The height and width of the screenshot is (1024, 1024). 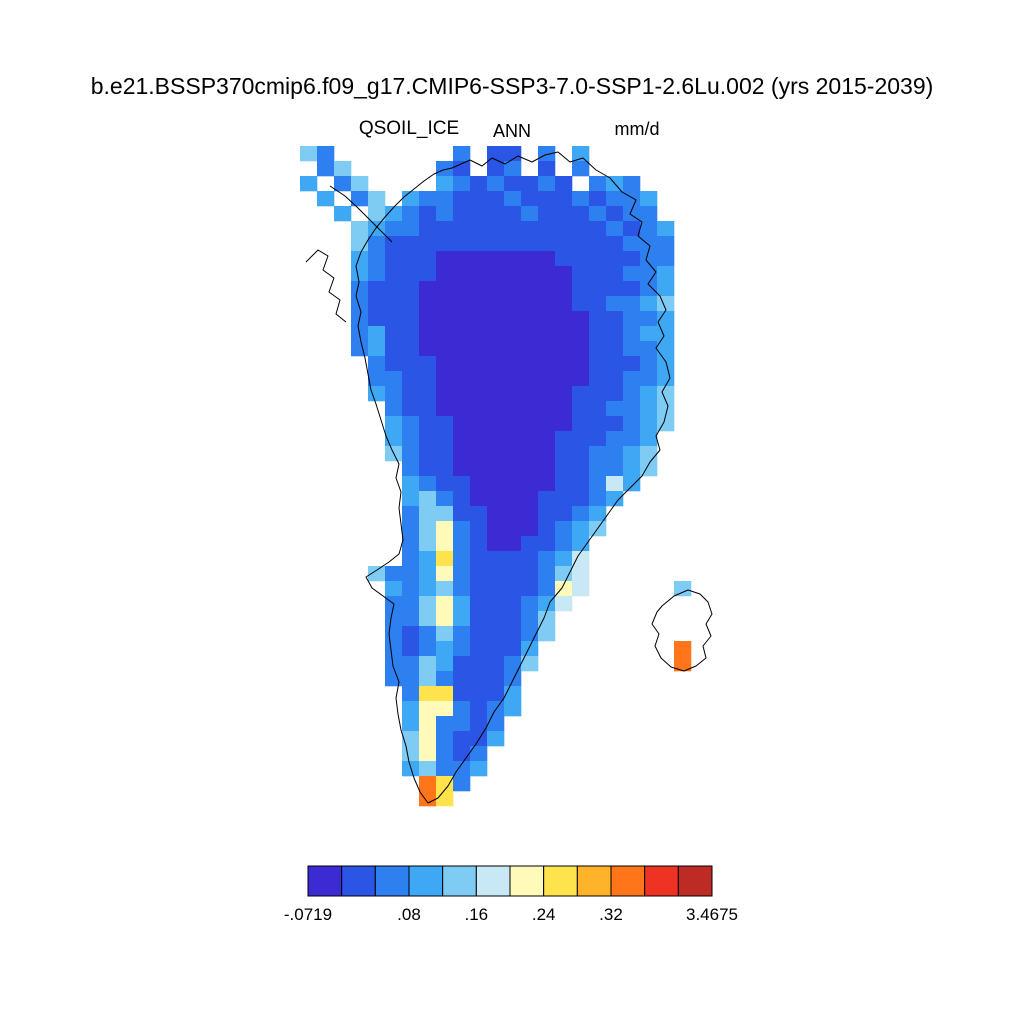 What do you see at coordinates (637, 129) in the screenshot?
I see `units-label: mm/d` at bounding box center [637, 129].